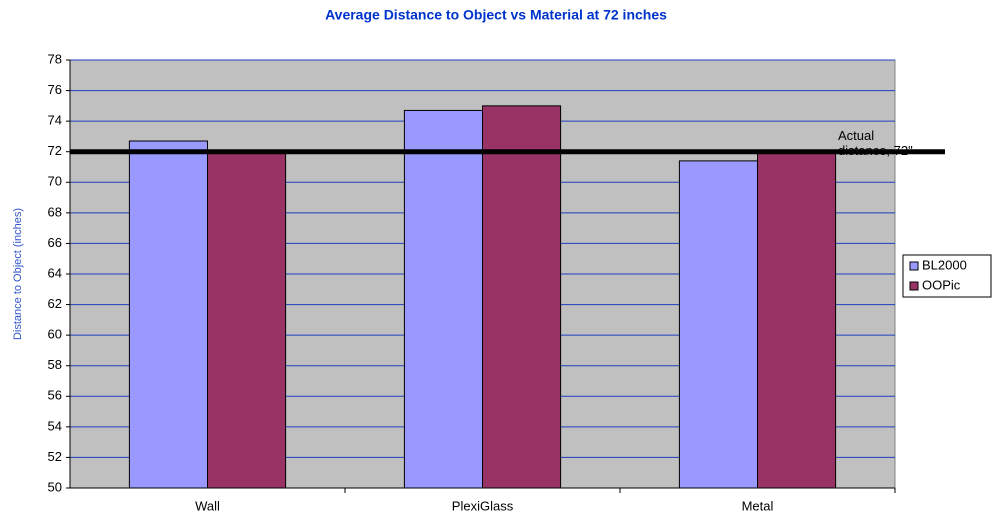 Image resolution: width=992 pixels, height=519 pixels. What do you see at coordinates (55, 456) in the screenshot?
I see `y-tick-label: 52` at bounding box center [55, 456].